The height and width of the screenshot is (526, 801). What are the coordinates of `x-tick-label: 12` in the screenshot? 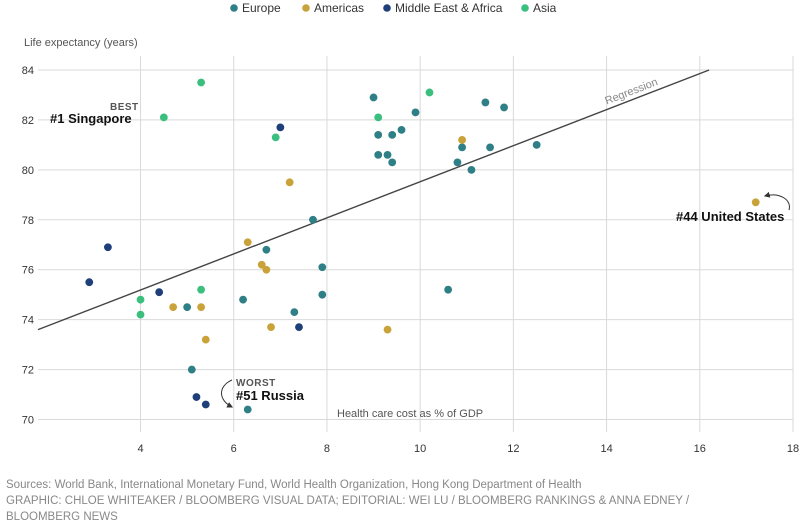 It's located at (513, 449).